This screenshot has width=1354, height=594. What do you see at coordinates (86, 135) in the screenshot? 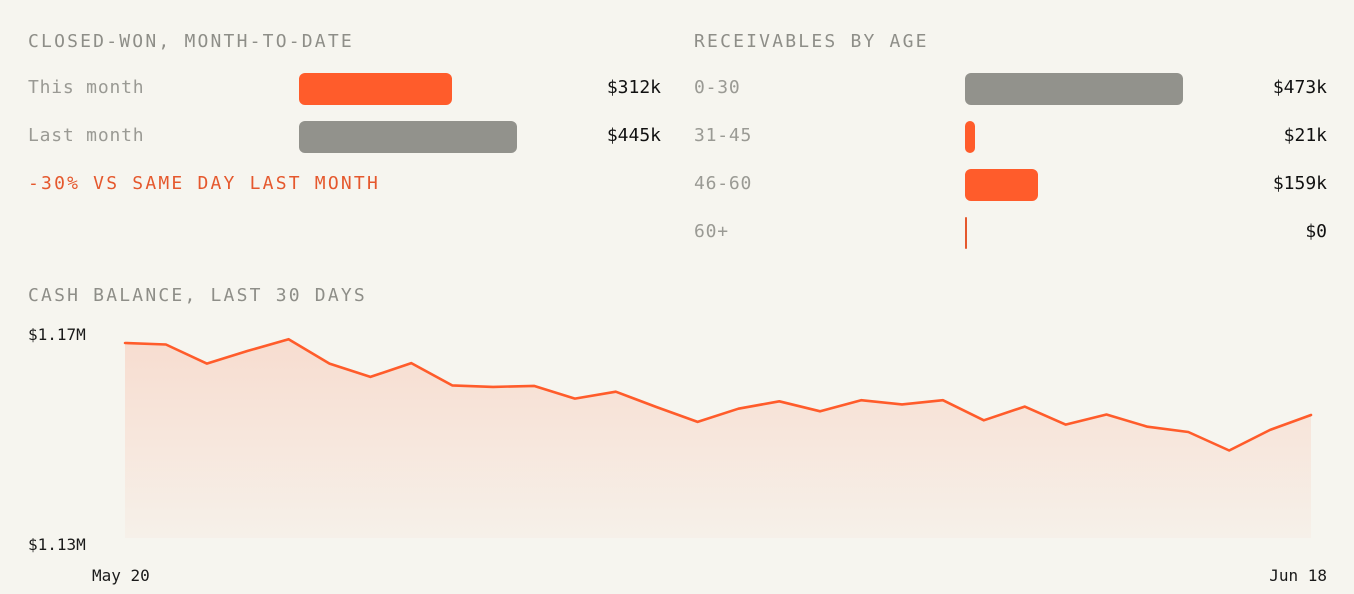
I see `closed-won-label-last-month: Last month` at bounding box center [86, 135].